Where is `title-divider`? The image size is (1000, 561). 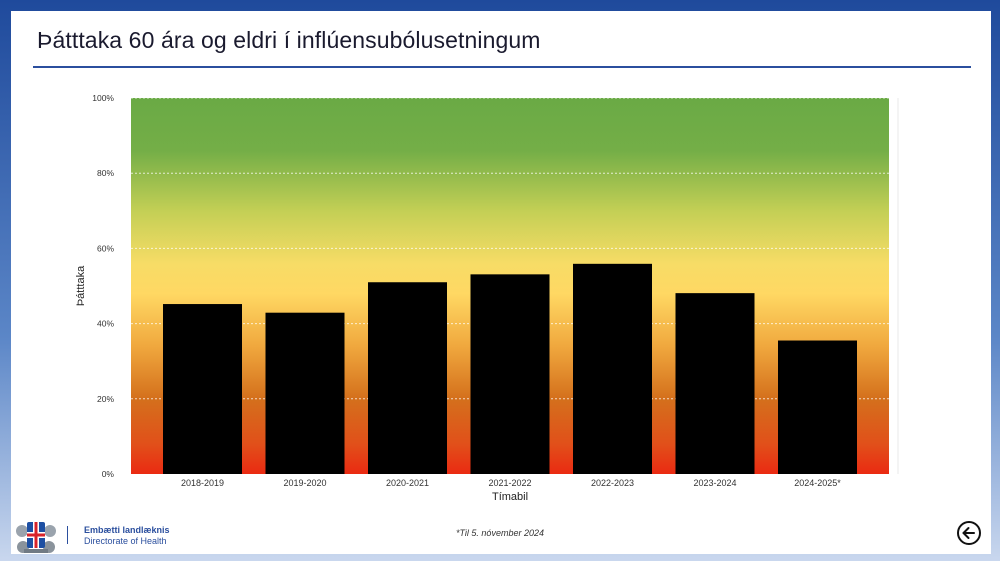
title-divider is located at coordinates (502, 67).